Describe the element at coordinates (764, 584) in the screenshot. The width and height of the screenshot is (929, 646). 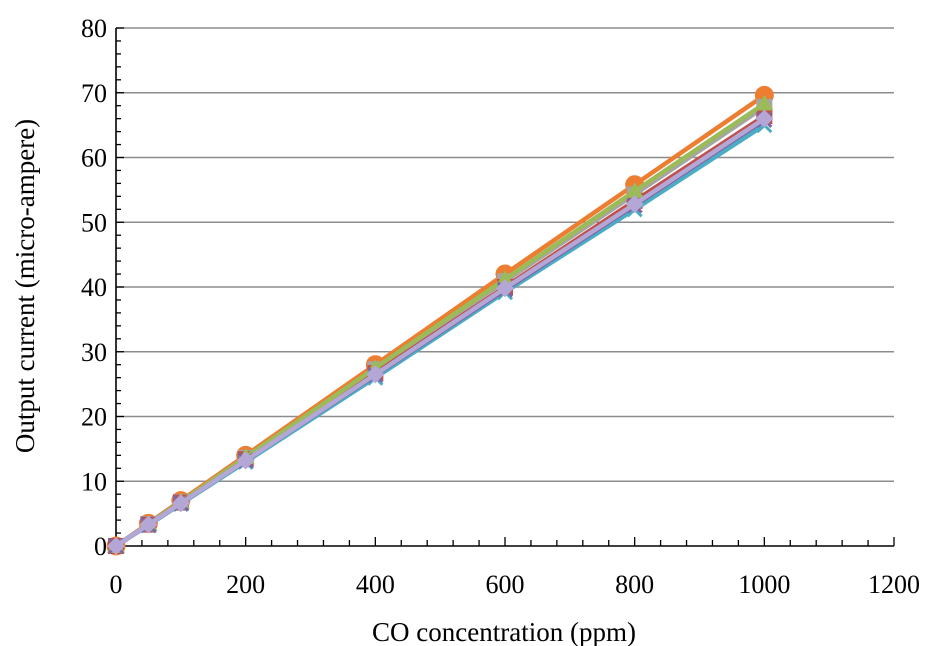
I see `x-tick-label: 1000` at that location.